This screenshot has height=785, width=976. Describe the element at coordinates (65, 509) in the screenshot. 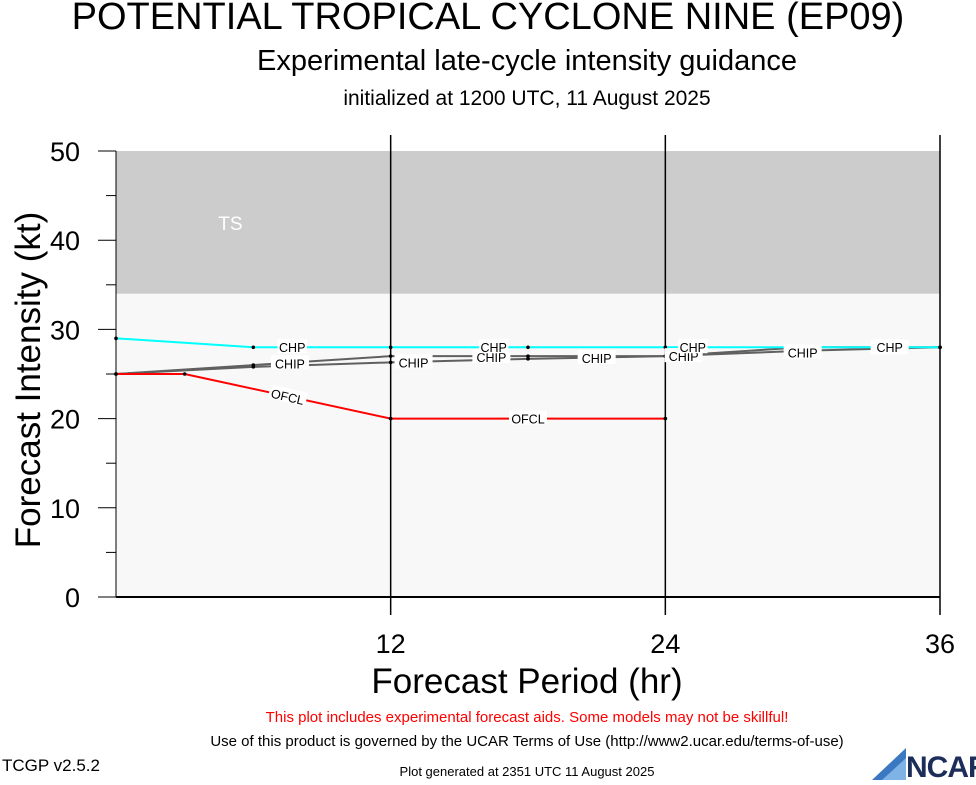

I see `y-tick-label: 10` at that location.